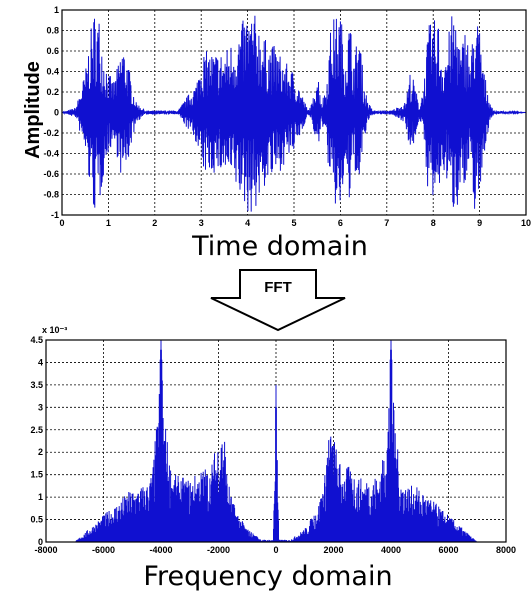  Describe the element at coordinates (526, 223) in the screenshot. I see `time-x-tick-label: 10` at that location.